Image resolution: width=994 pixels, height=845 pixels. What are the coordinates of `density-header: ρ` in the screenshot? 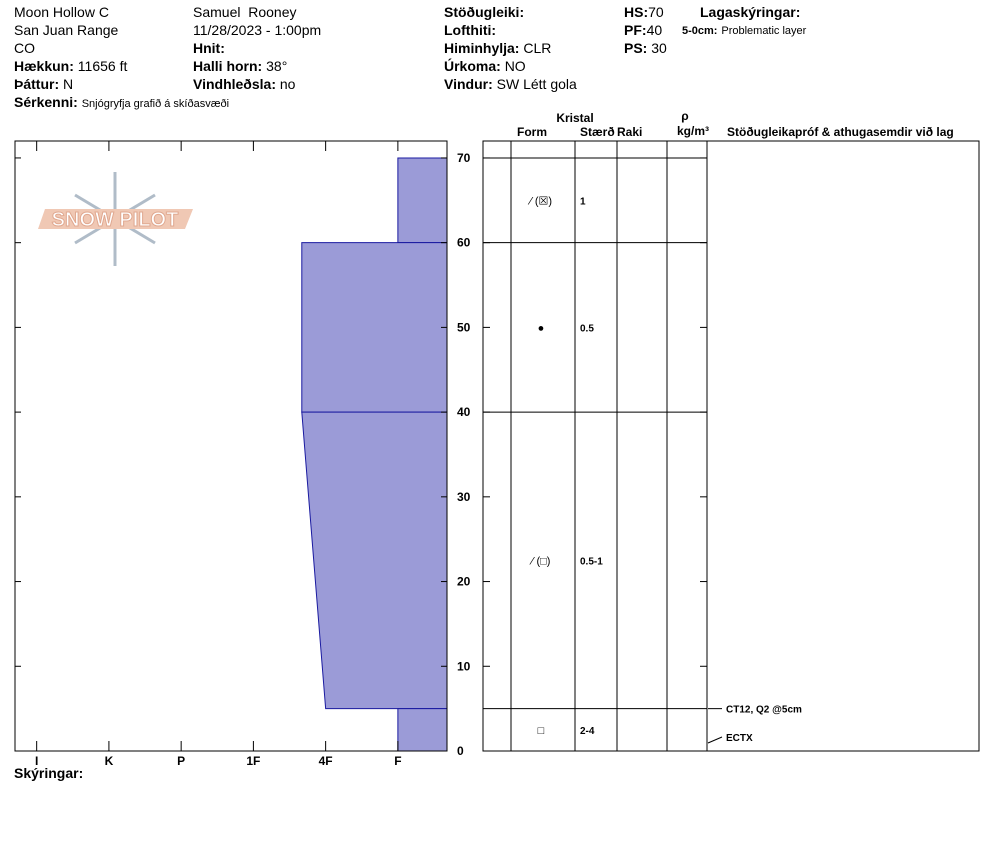 It's located at (684, 116).